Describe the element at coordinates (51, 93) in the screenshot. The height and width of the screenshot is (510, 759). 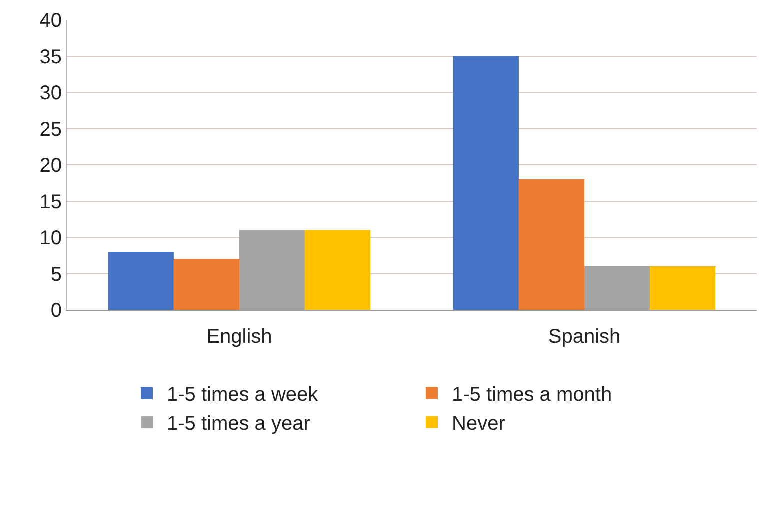
I see `y-tick-label: 30` at that location.